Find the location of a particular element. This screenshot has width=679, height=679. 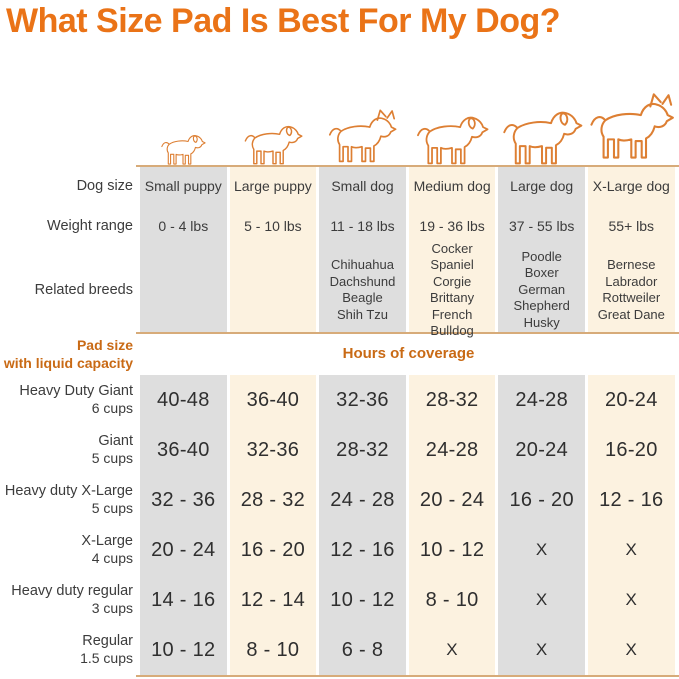

breed-name: Dachshund is located at coordinates (362, 281).